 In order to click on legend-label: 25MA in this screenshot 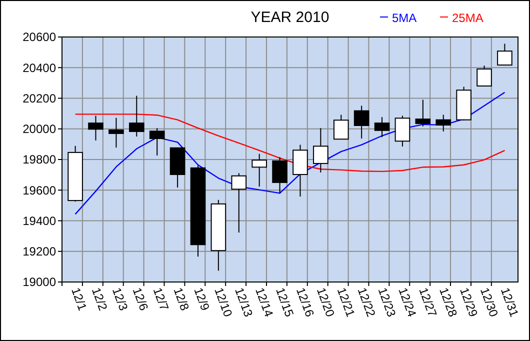, I will do `click(468, 18)`.